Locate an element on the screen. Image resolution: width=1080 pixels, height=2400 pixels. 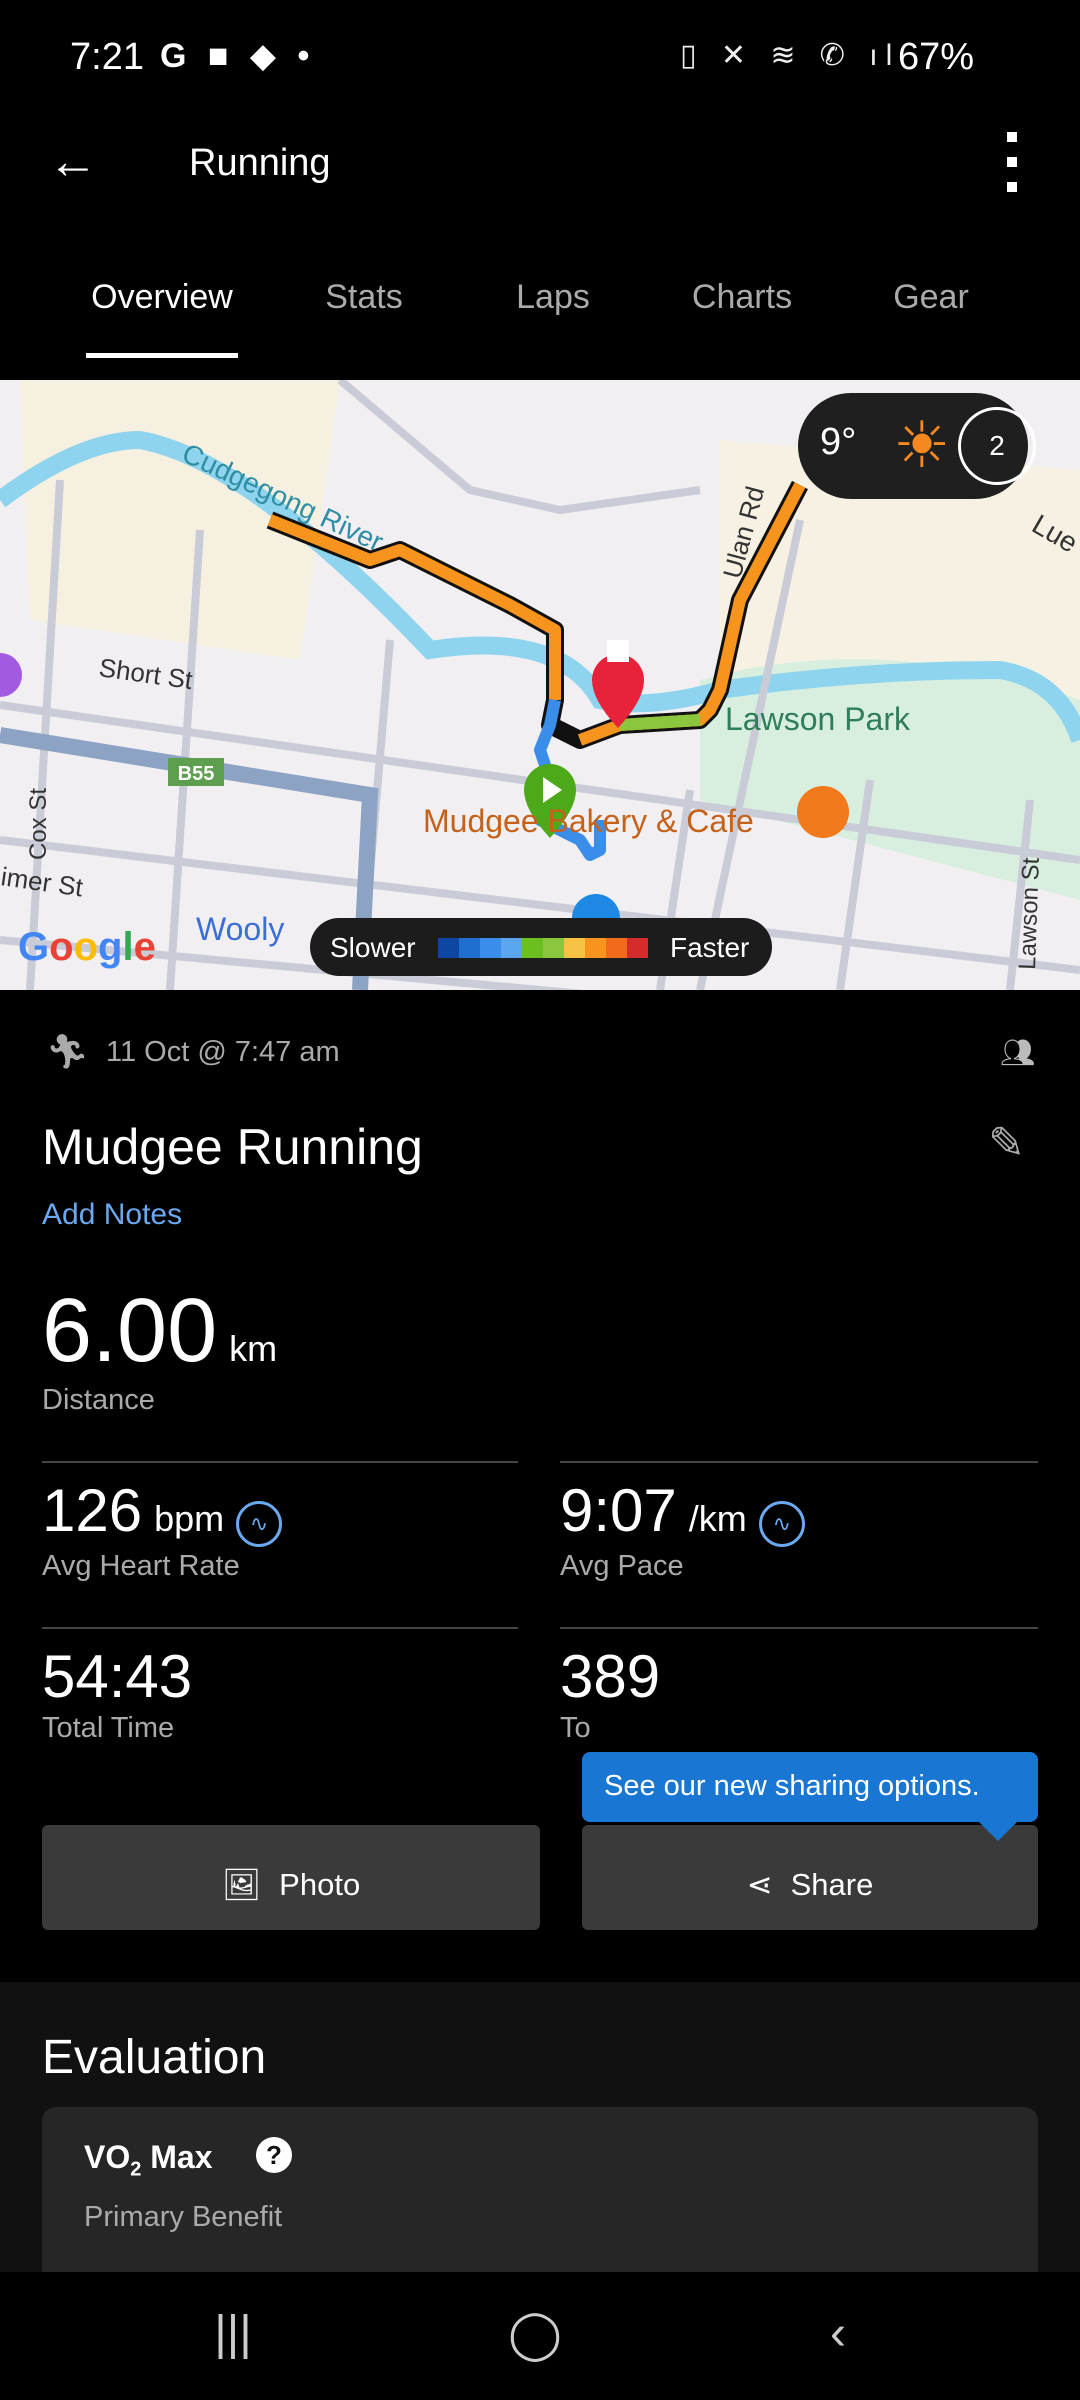
b55-shield: B55 is located at coordinates (196, 774).